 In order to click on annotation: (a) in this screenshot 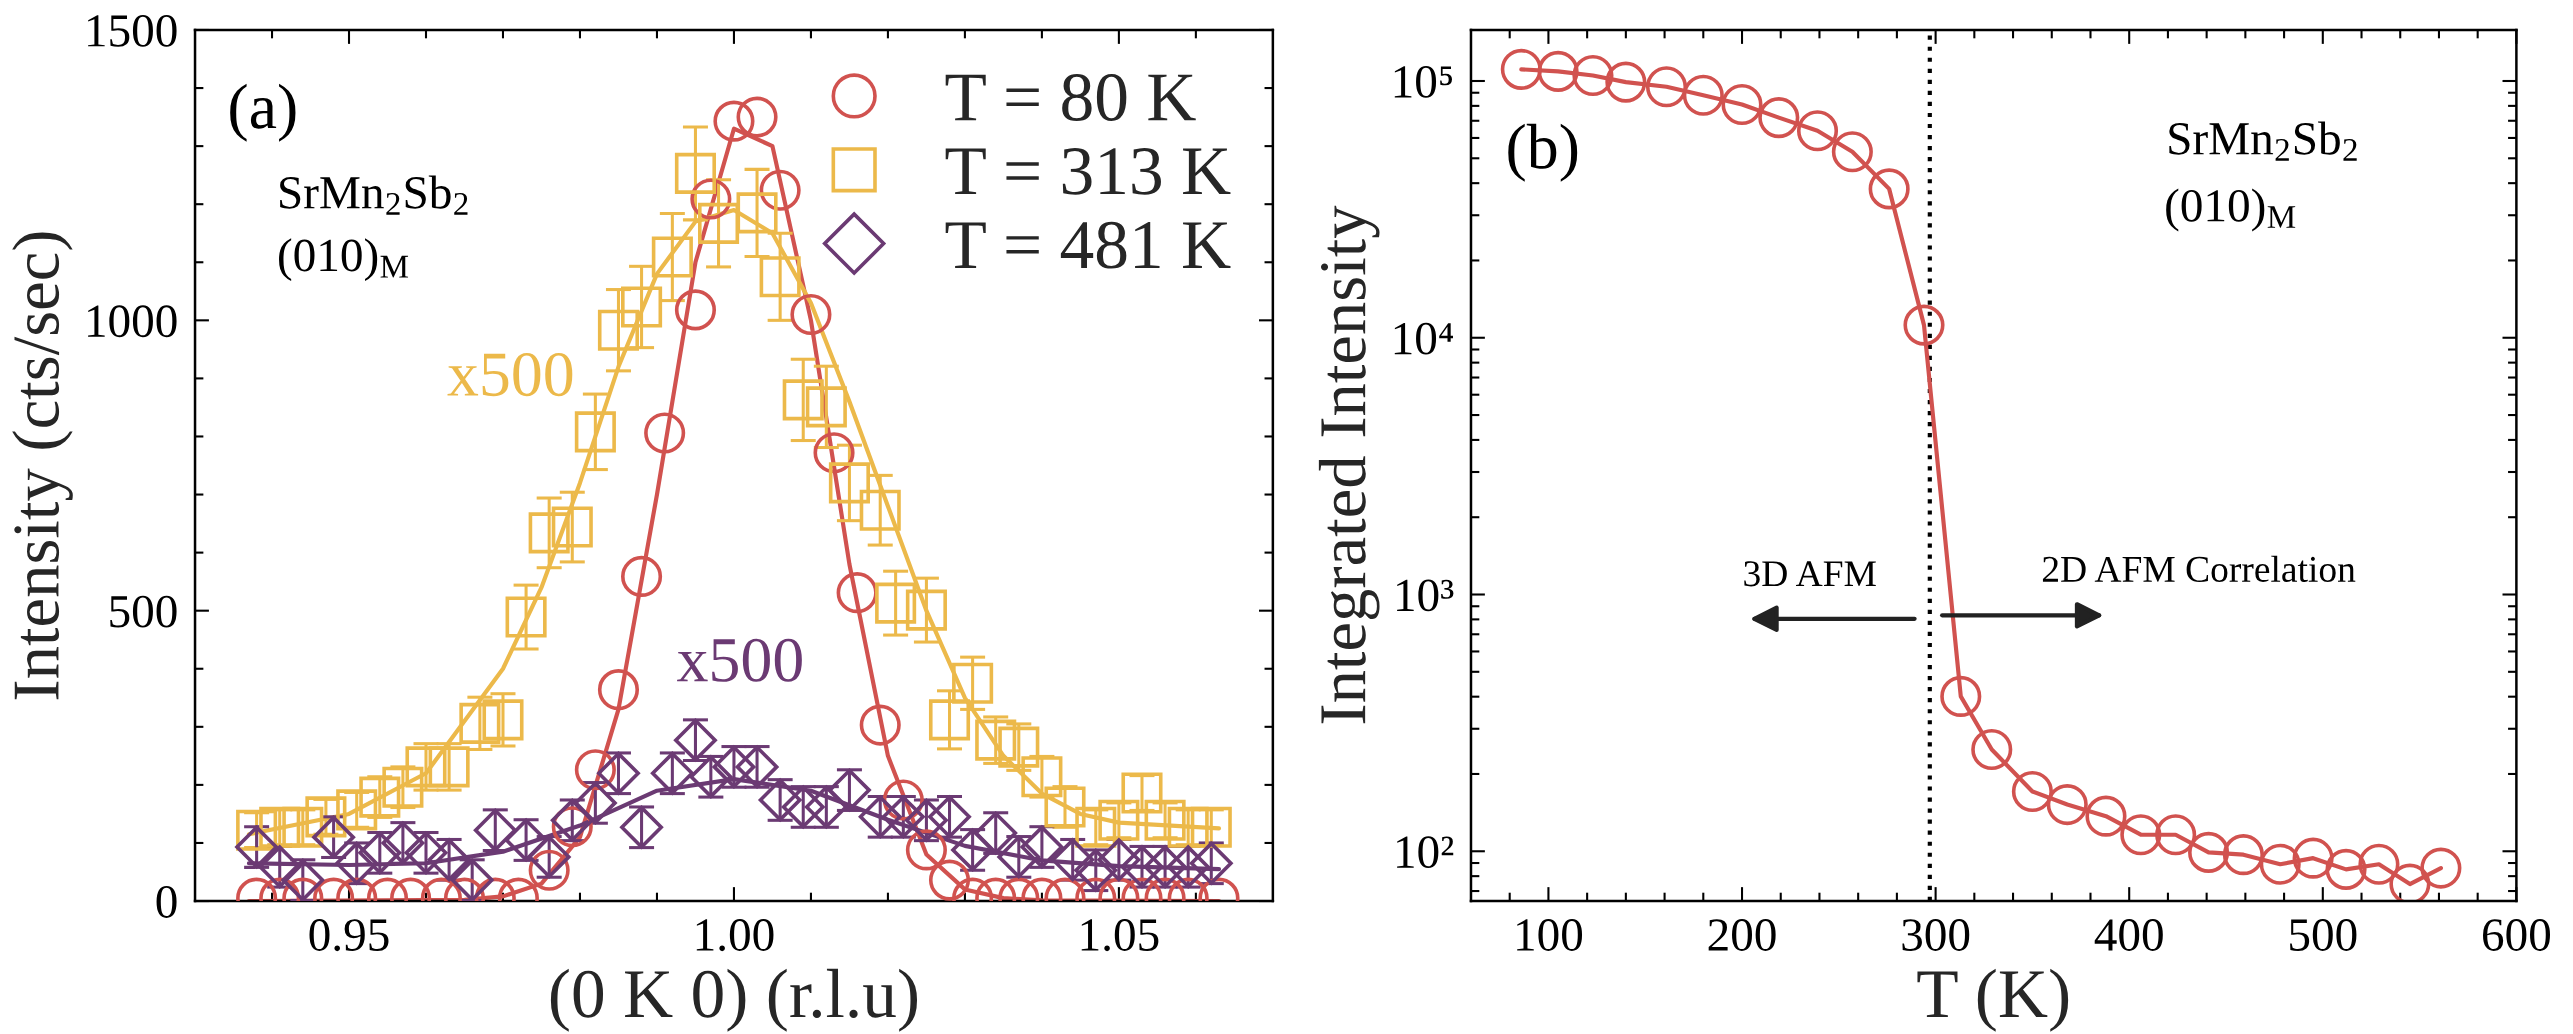, I will do `click(263, 112)`.